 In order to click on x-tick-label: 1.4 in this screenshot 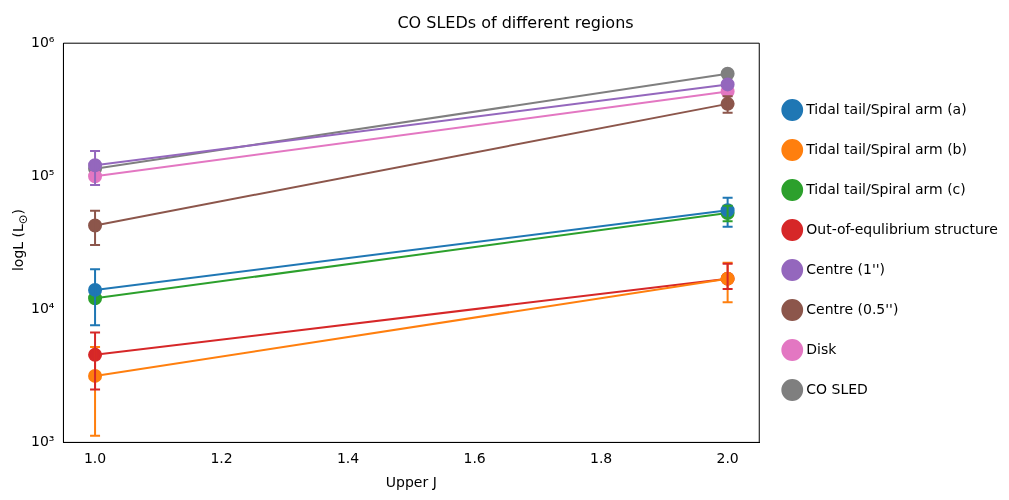, I will do `click(348, 458)`.